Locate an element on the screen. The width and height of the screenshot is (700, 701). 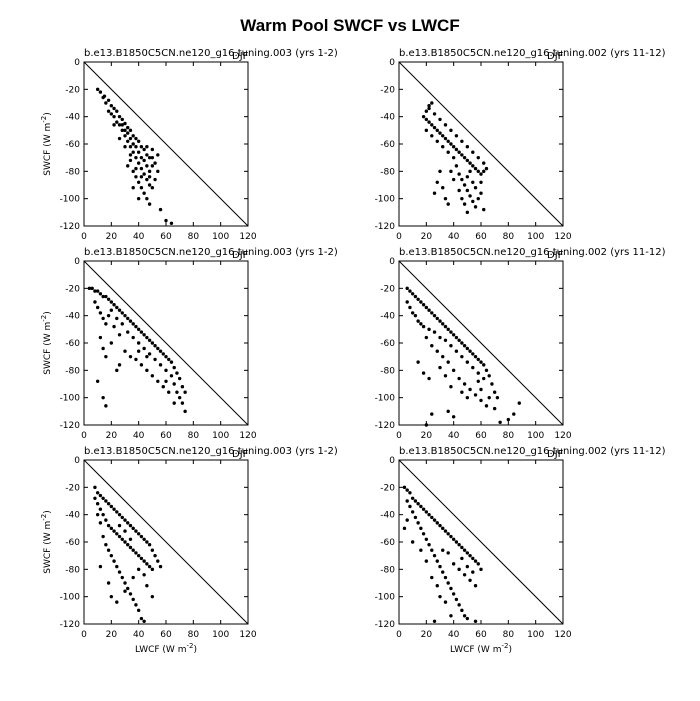
y-tick-label: -80 is located at coordinates (72, 570).